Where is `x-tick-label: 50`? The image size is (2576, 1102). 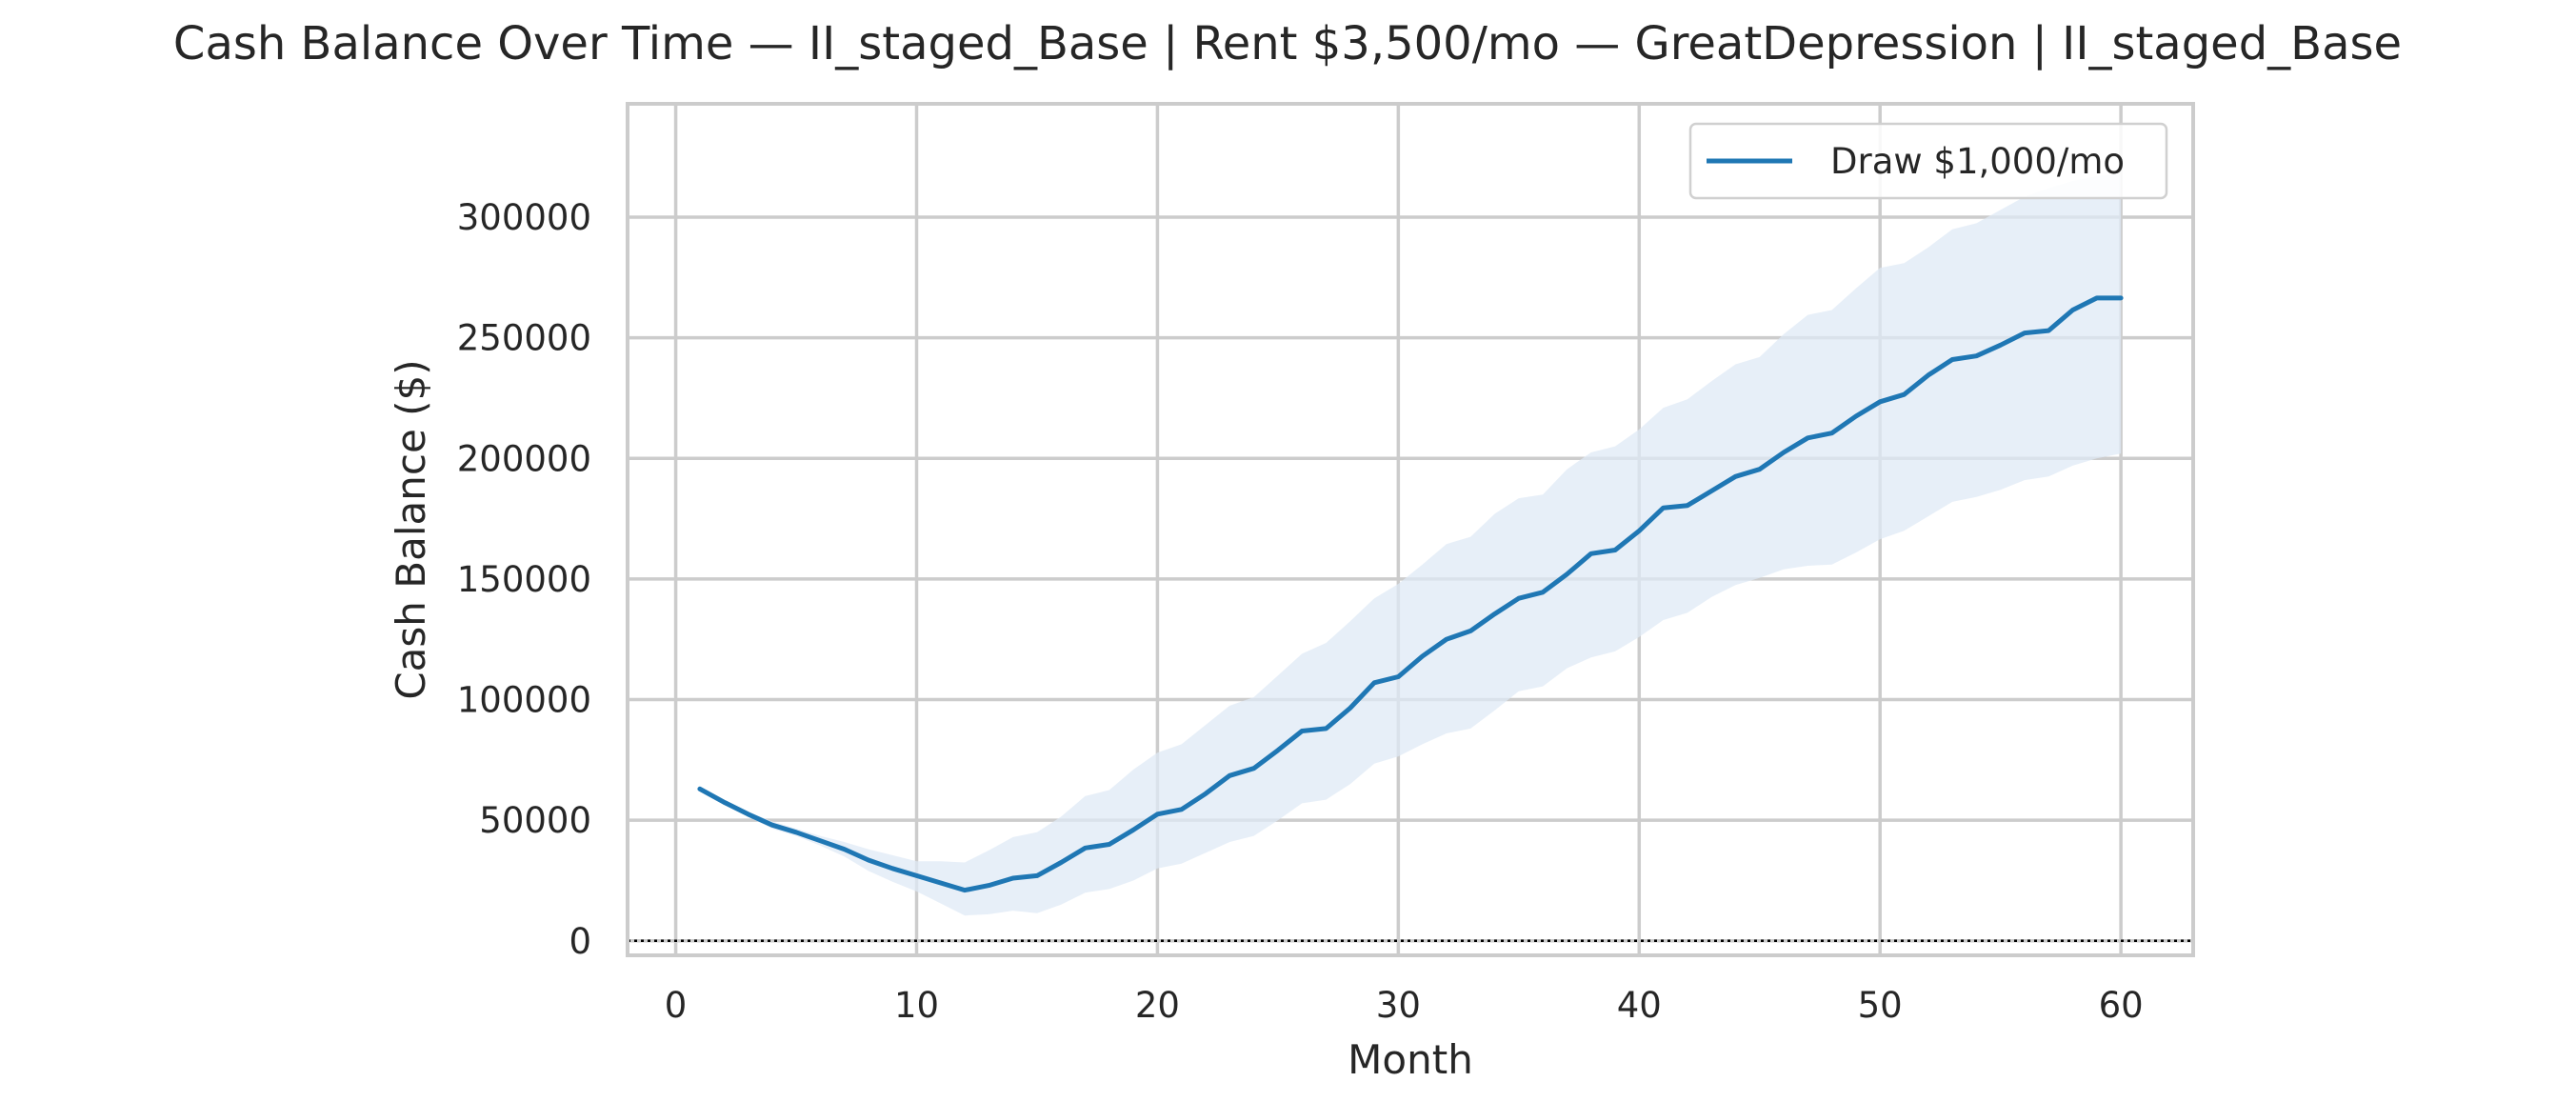
x-tick-label: 50 is located at coordinates (1880, 1005).